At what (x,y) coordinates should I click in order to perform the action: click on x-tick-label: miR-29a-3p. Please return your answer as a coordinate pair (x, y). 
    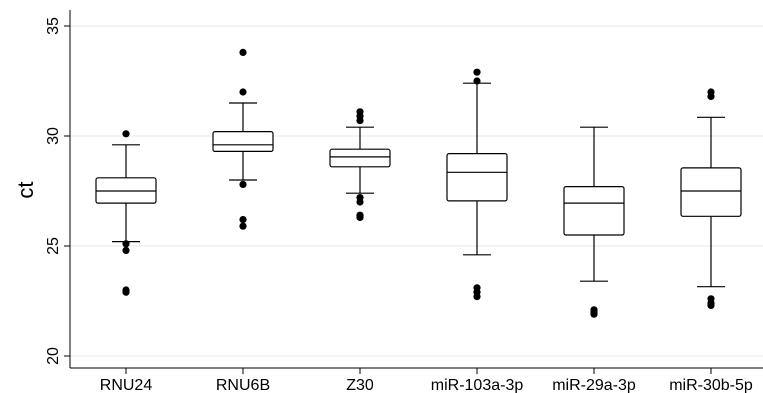
    Looking at the image, I should click on (594, 385).